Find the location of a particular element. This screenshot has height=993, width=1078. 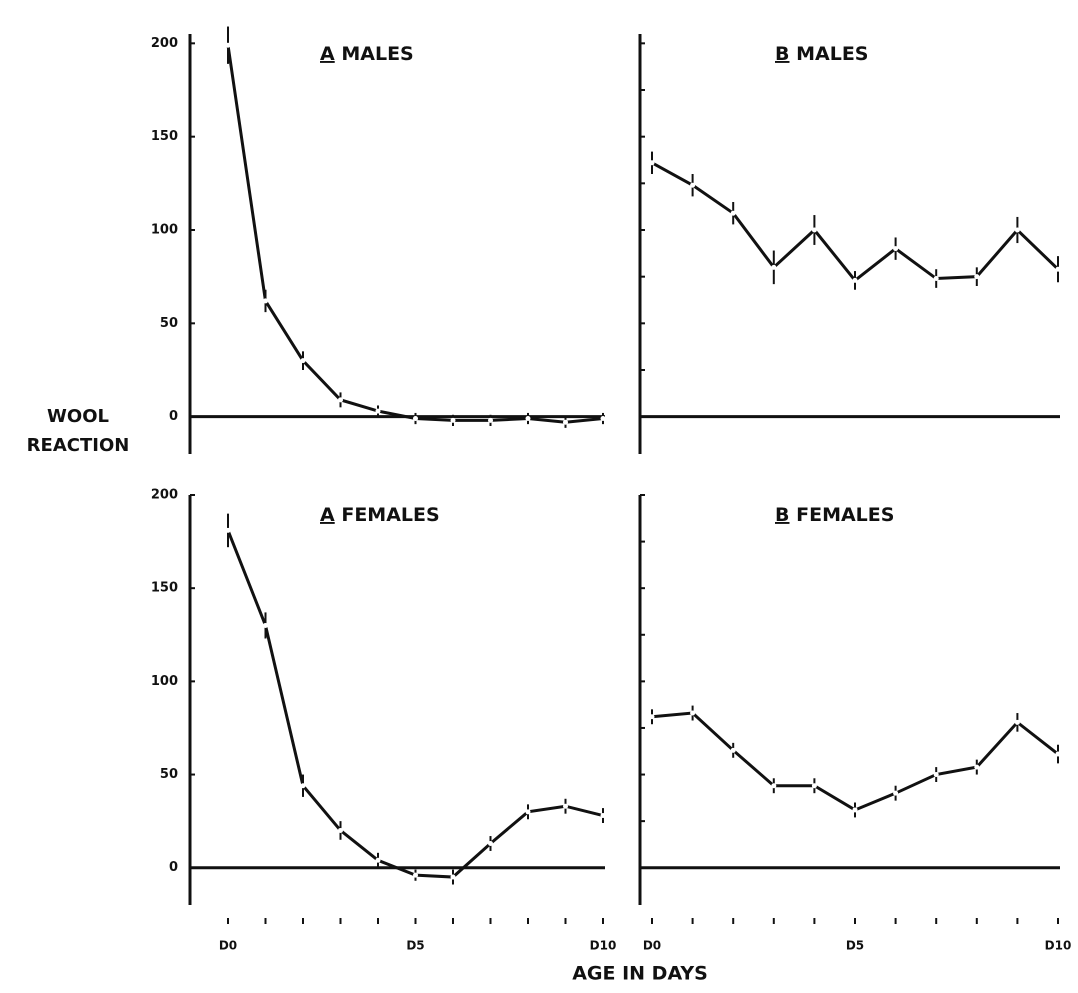

panel-title: B FEMALES is located at coordinates (834, 515).